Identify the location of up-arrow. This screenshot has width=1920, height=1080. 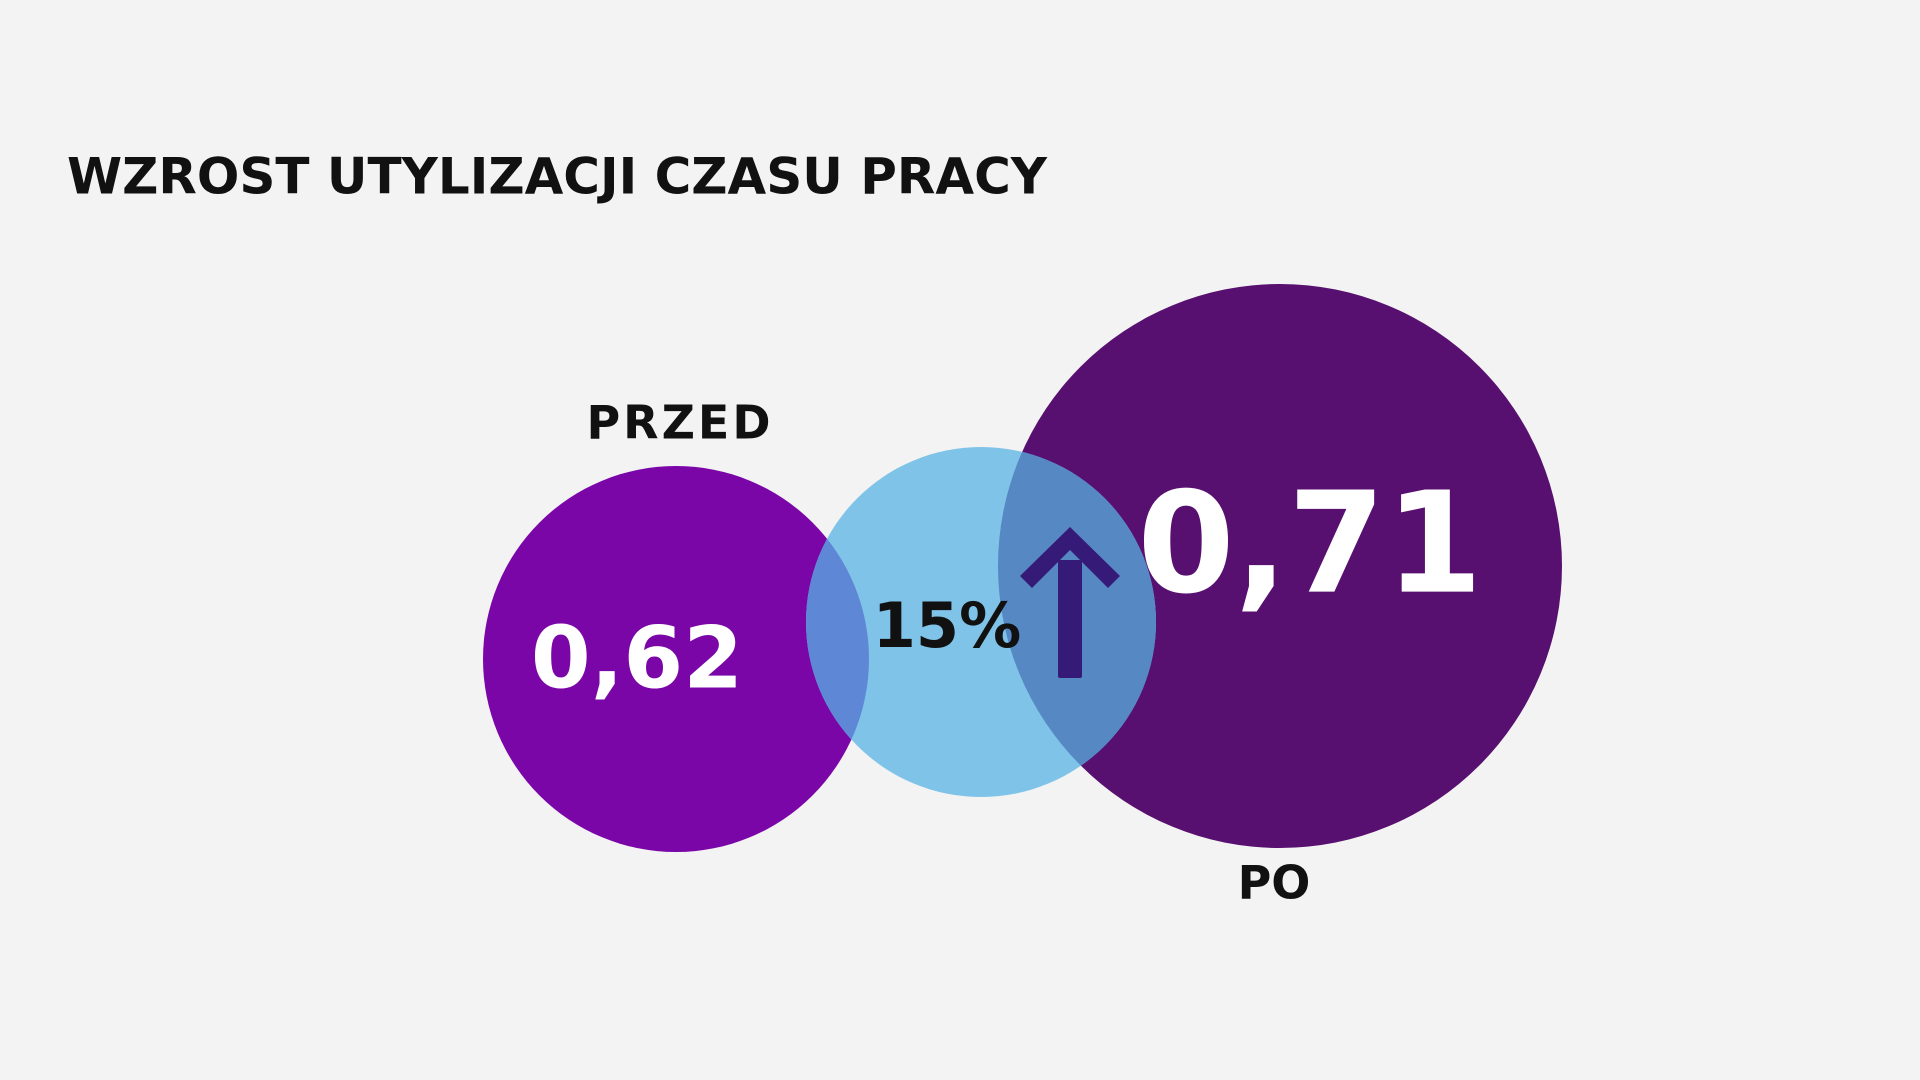
(1070, 602).